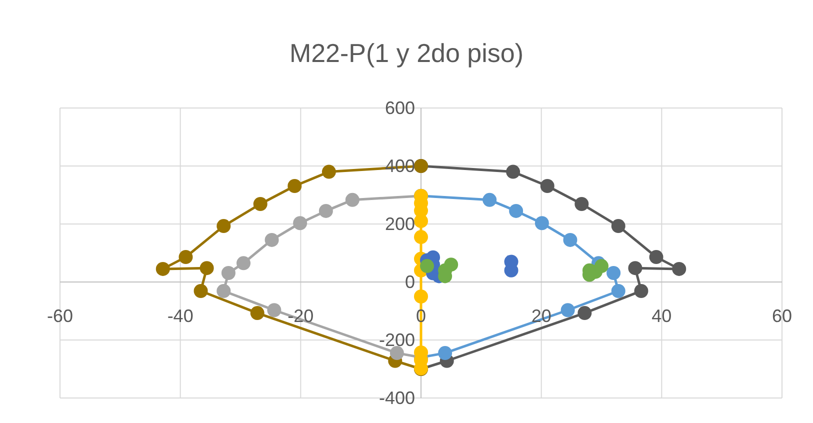 This screenshot has height=423, width=813. Describe the element at coordinates (406, 53) in the screenshot. I see `chart-title: M22-P(1 y 2do piso)` at that location.